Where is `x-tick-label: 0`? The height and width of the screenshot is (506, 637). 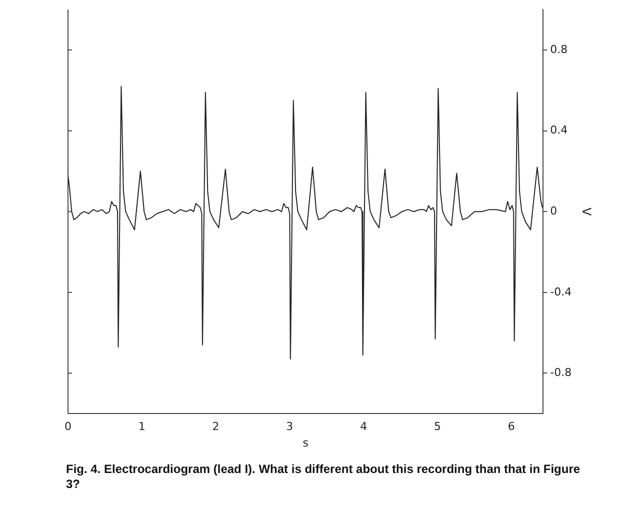 x-tick-label: 0 is located at coordinates (68, 427).